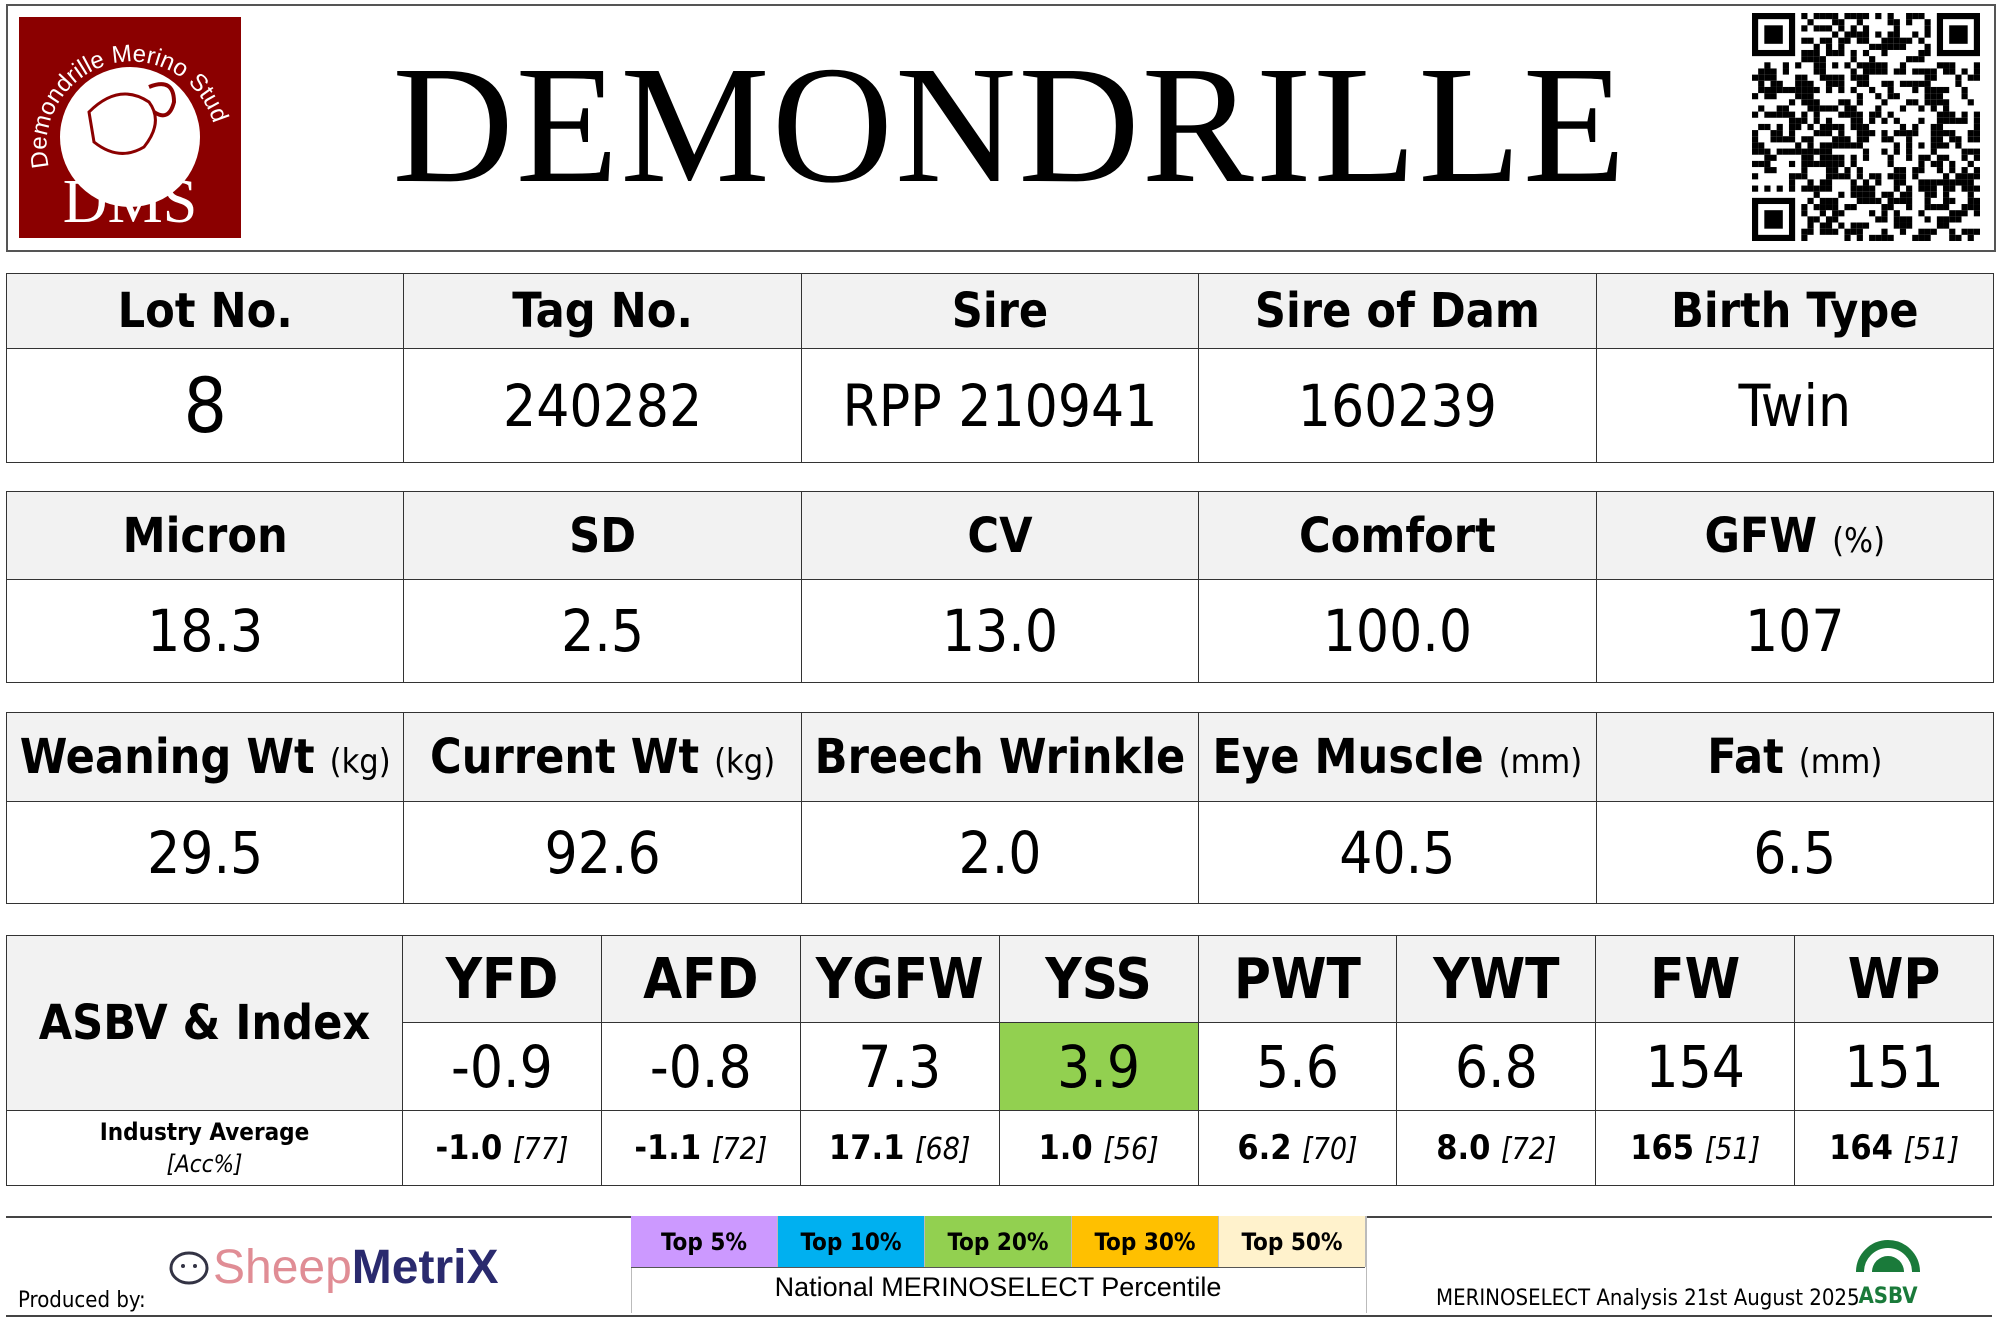 Image resolution: width=2000 pixels, height=1321 pixels. Describe the element at coordinates (1297, 979) in the screenshot. I see `trait-header-pwt: PWT` at that location.